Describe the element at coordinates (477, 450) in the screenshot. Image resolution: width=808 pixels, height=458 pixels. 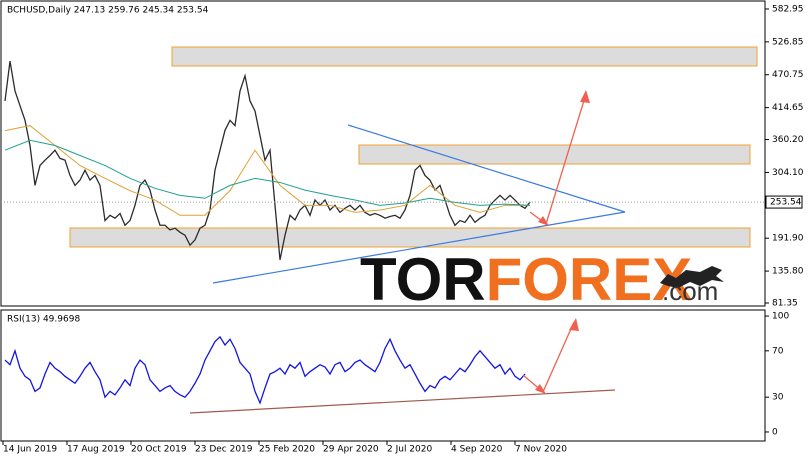
I see `x-tick-label: 4 Sep 2020` at that location.